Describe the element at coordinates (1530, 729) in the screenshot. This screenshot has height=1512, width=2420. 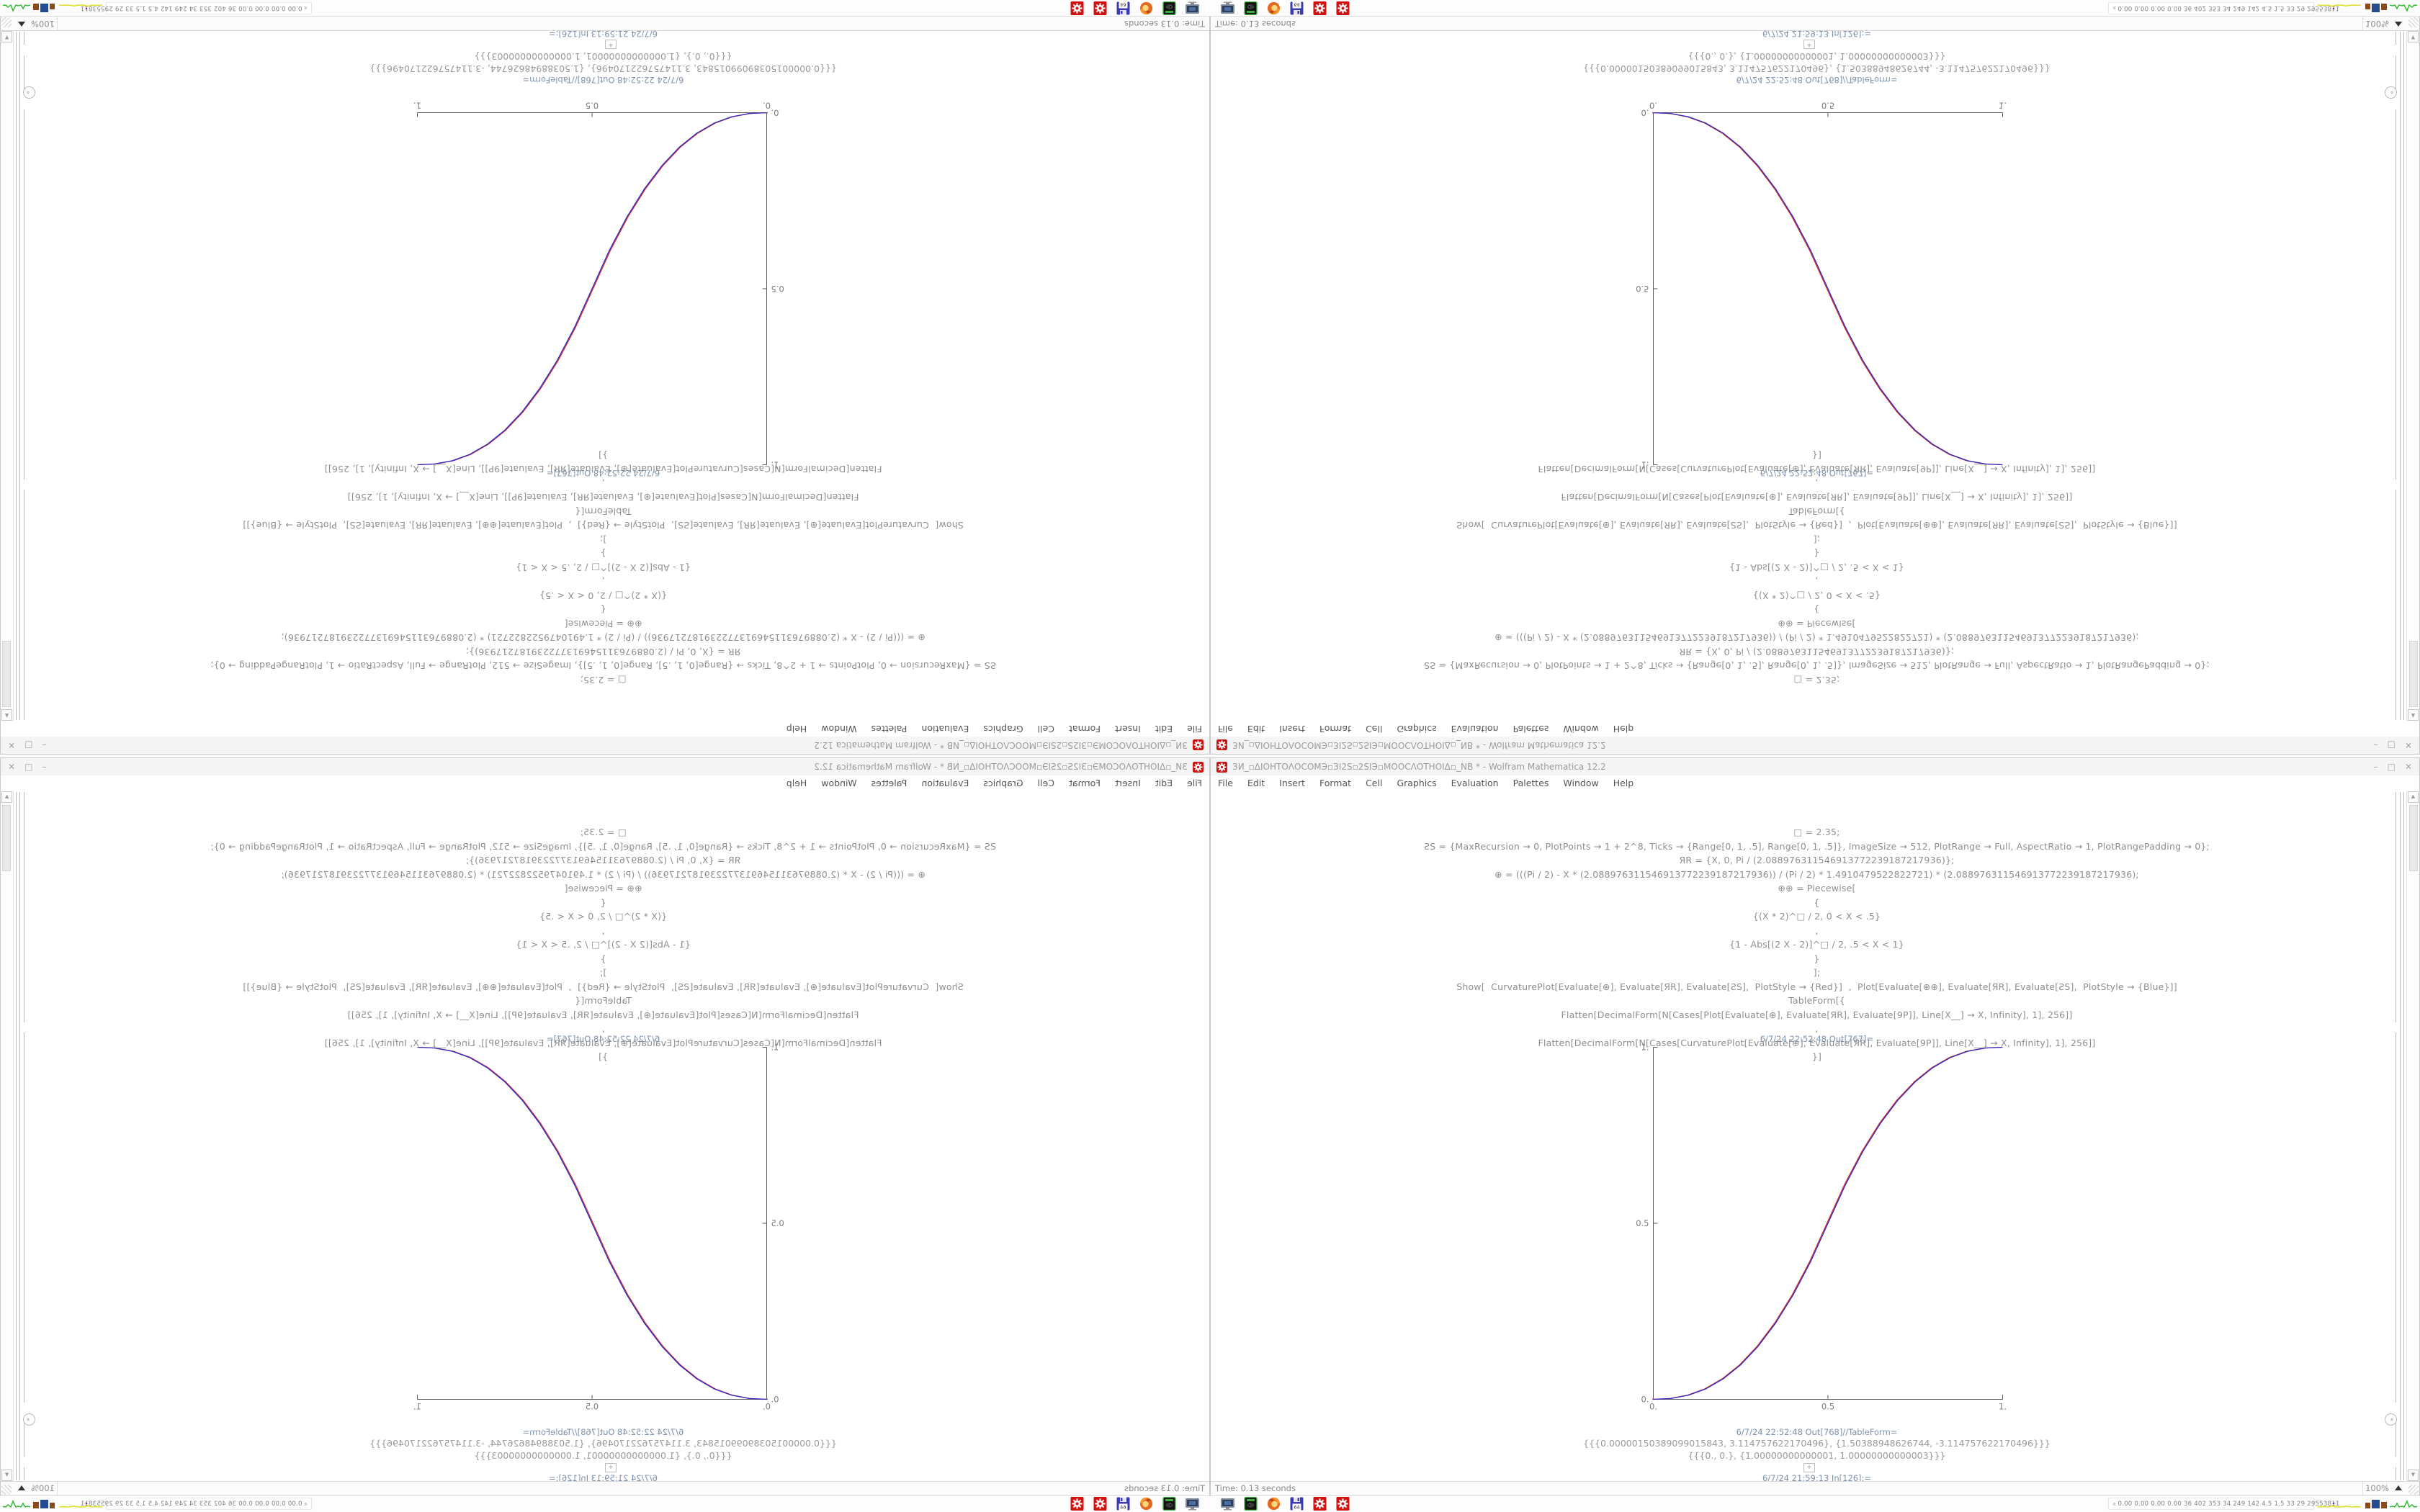
I see `menu-item: Palettes` at that location.